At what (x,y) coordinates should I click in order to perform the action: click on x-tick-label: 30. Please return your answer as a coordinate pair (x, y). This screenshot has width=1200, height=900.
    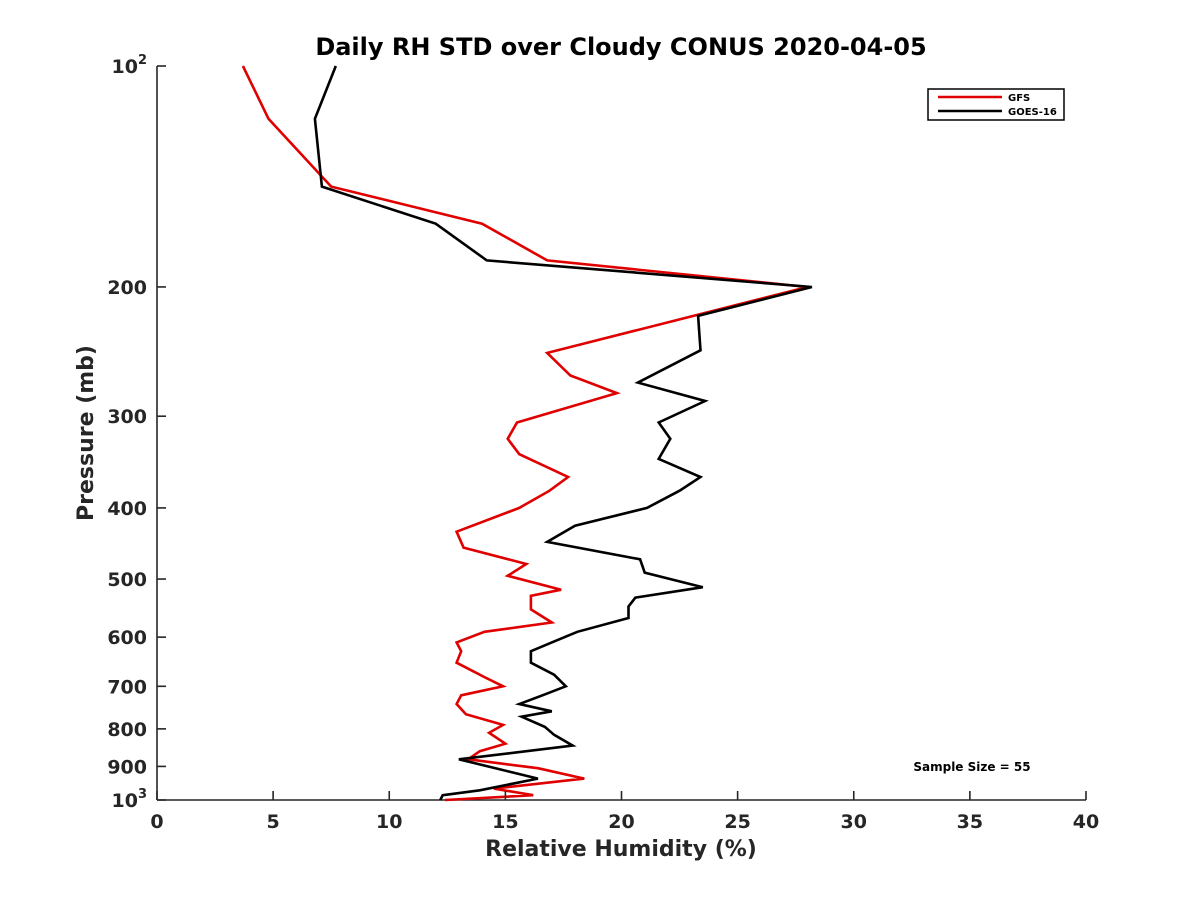
    Looking at the image, I should click on (854, 822).